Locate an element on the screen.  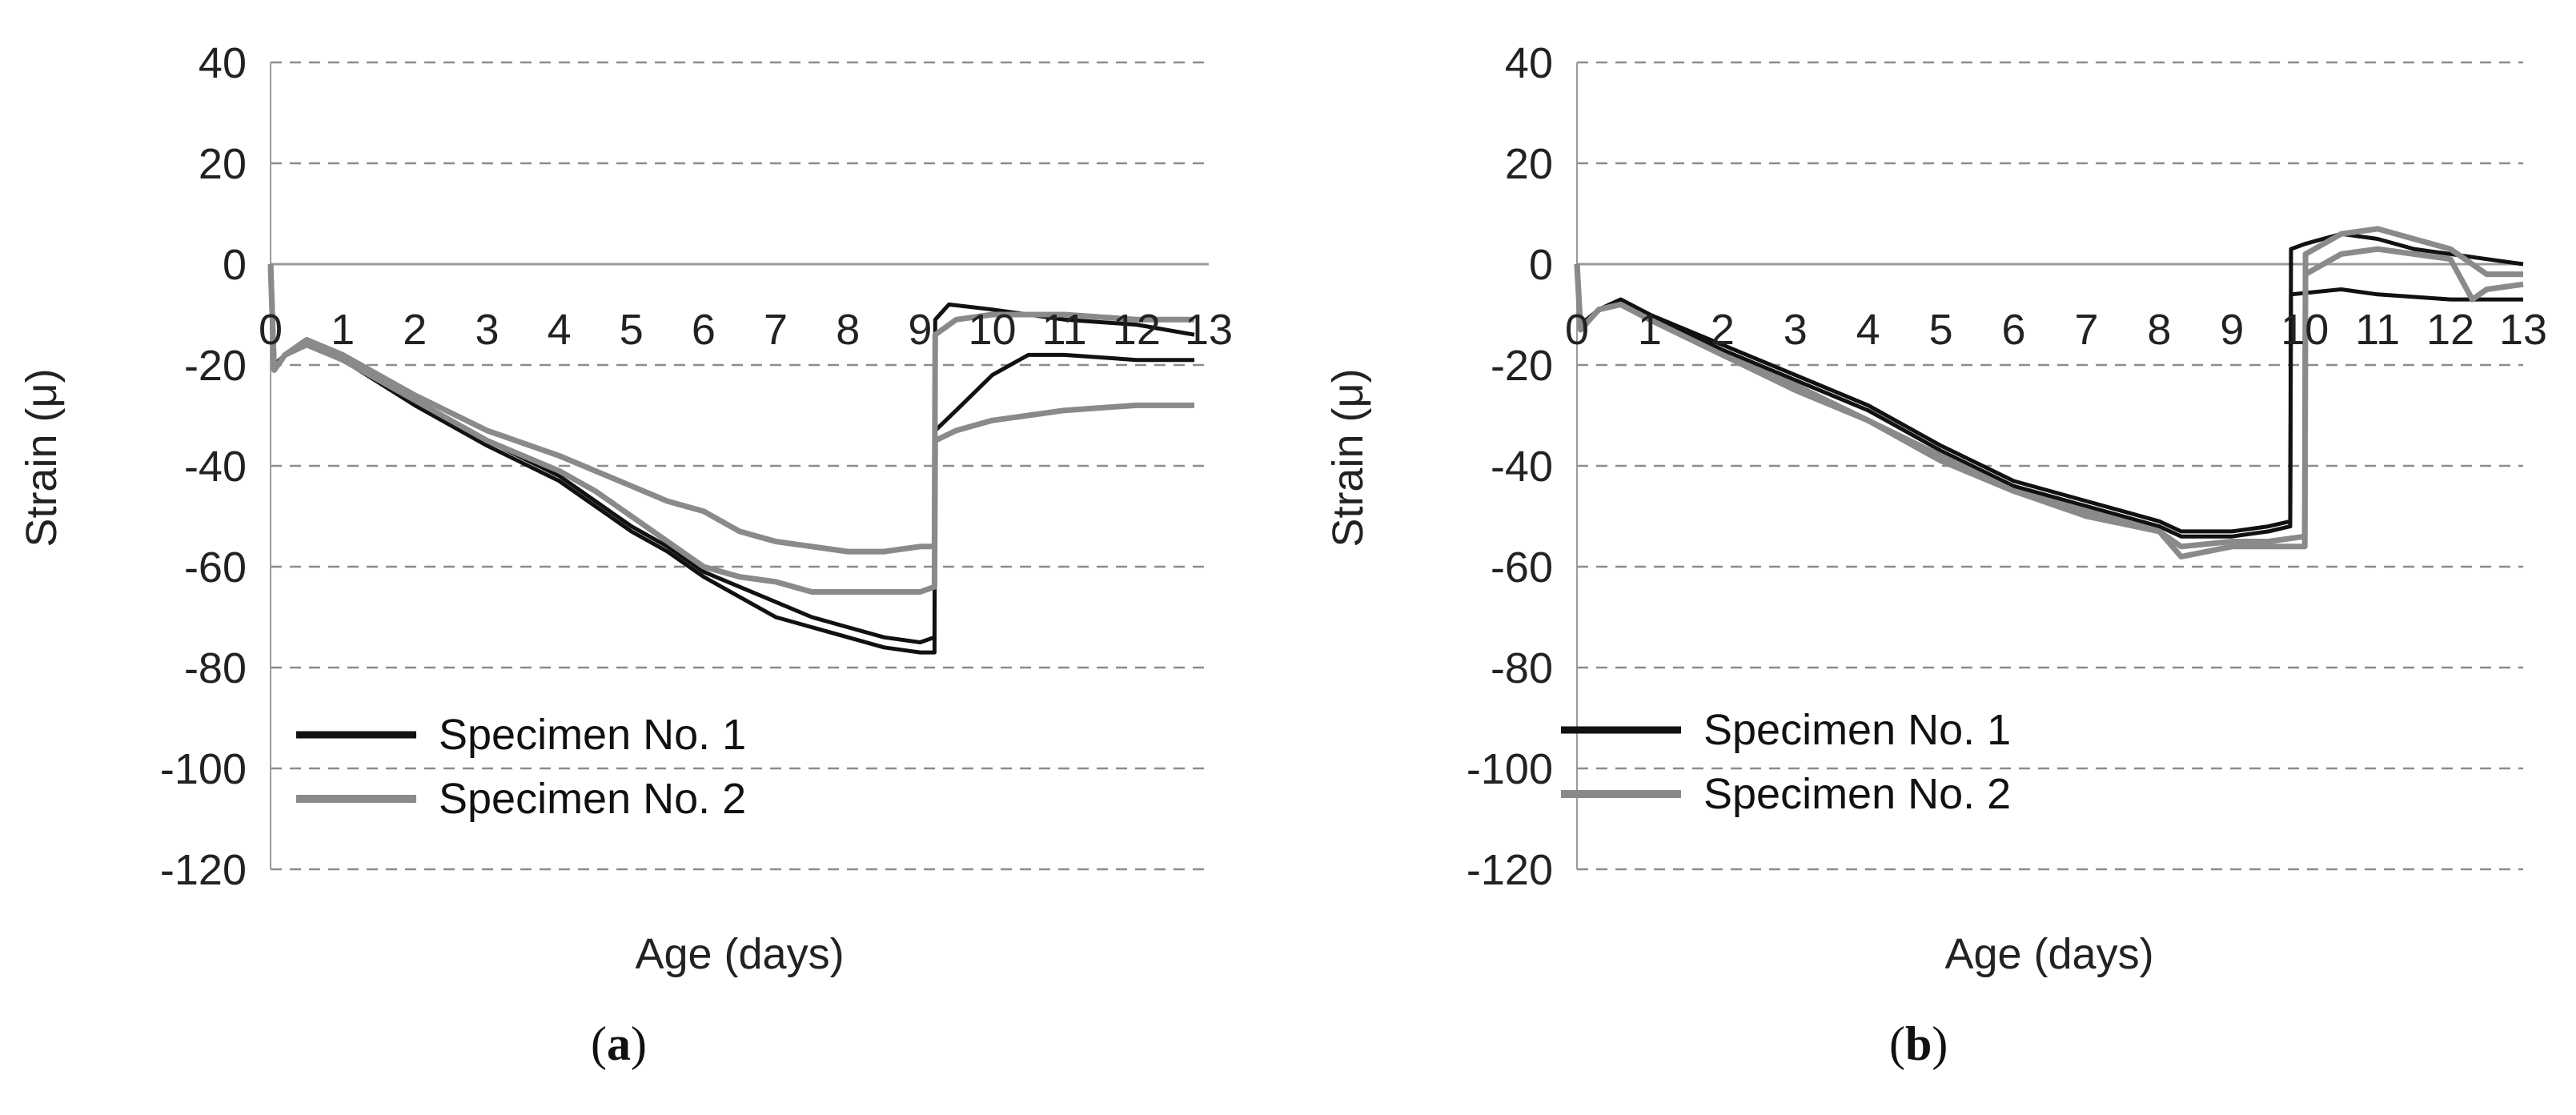
panel-label-b: (b) is located at coordinates (1919, 1043).